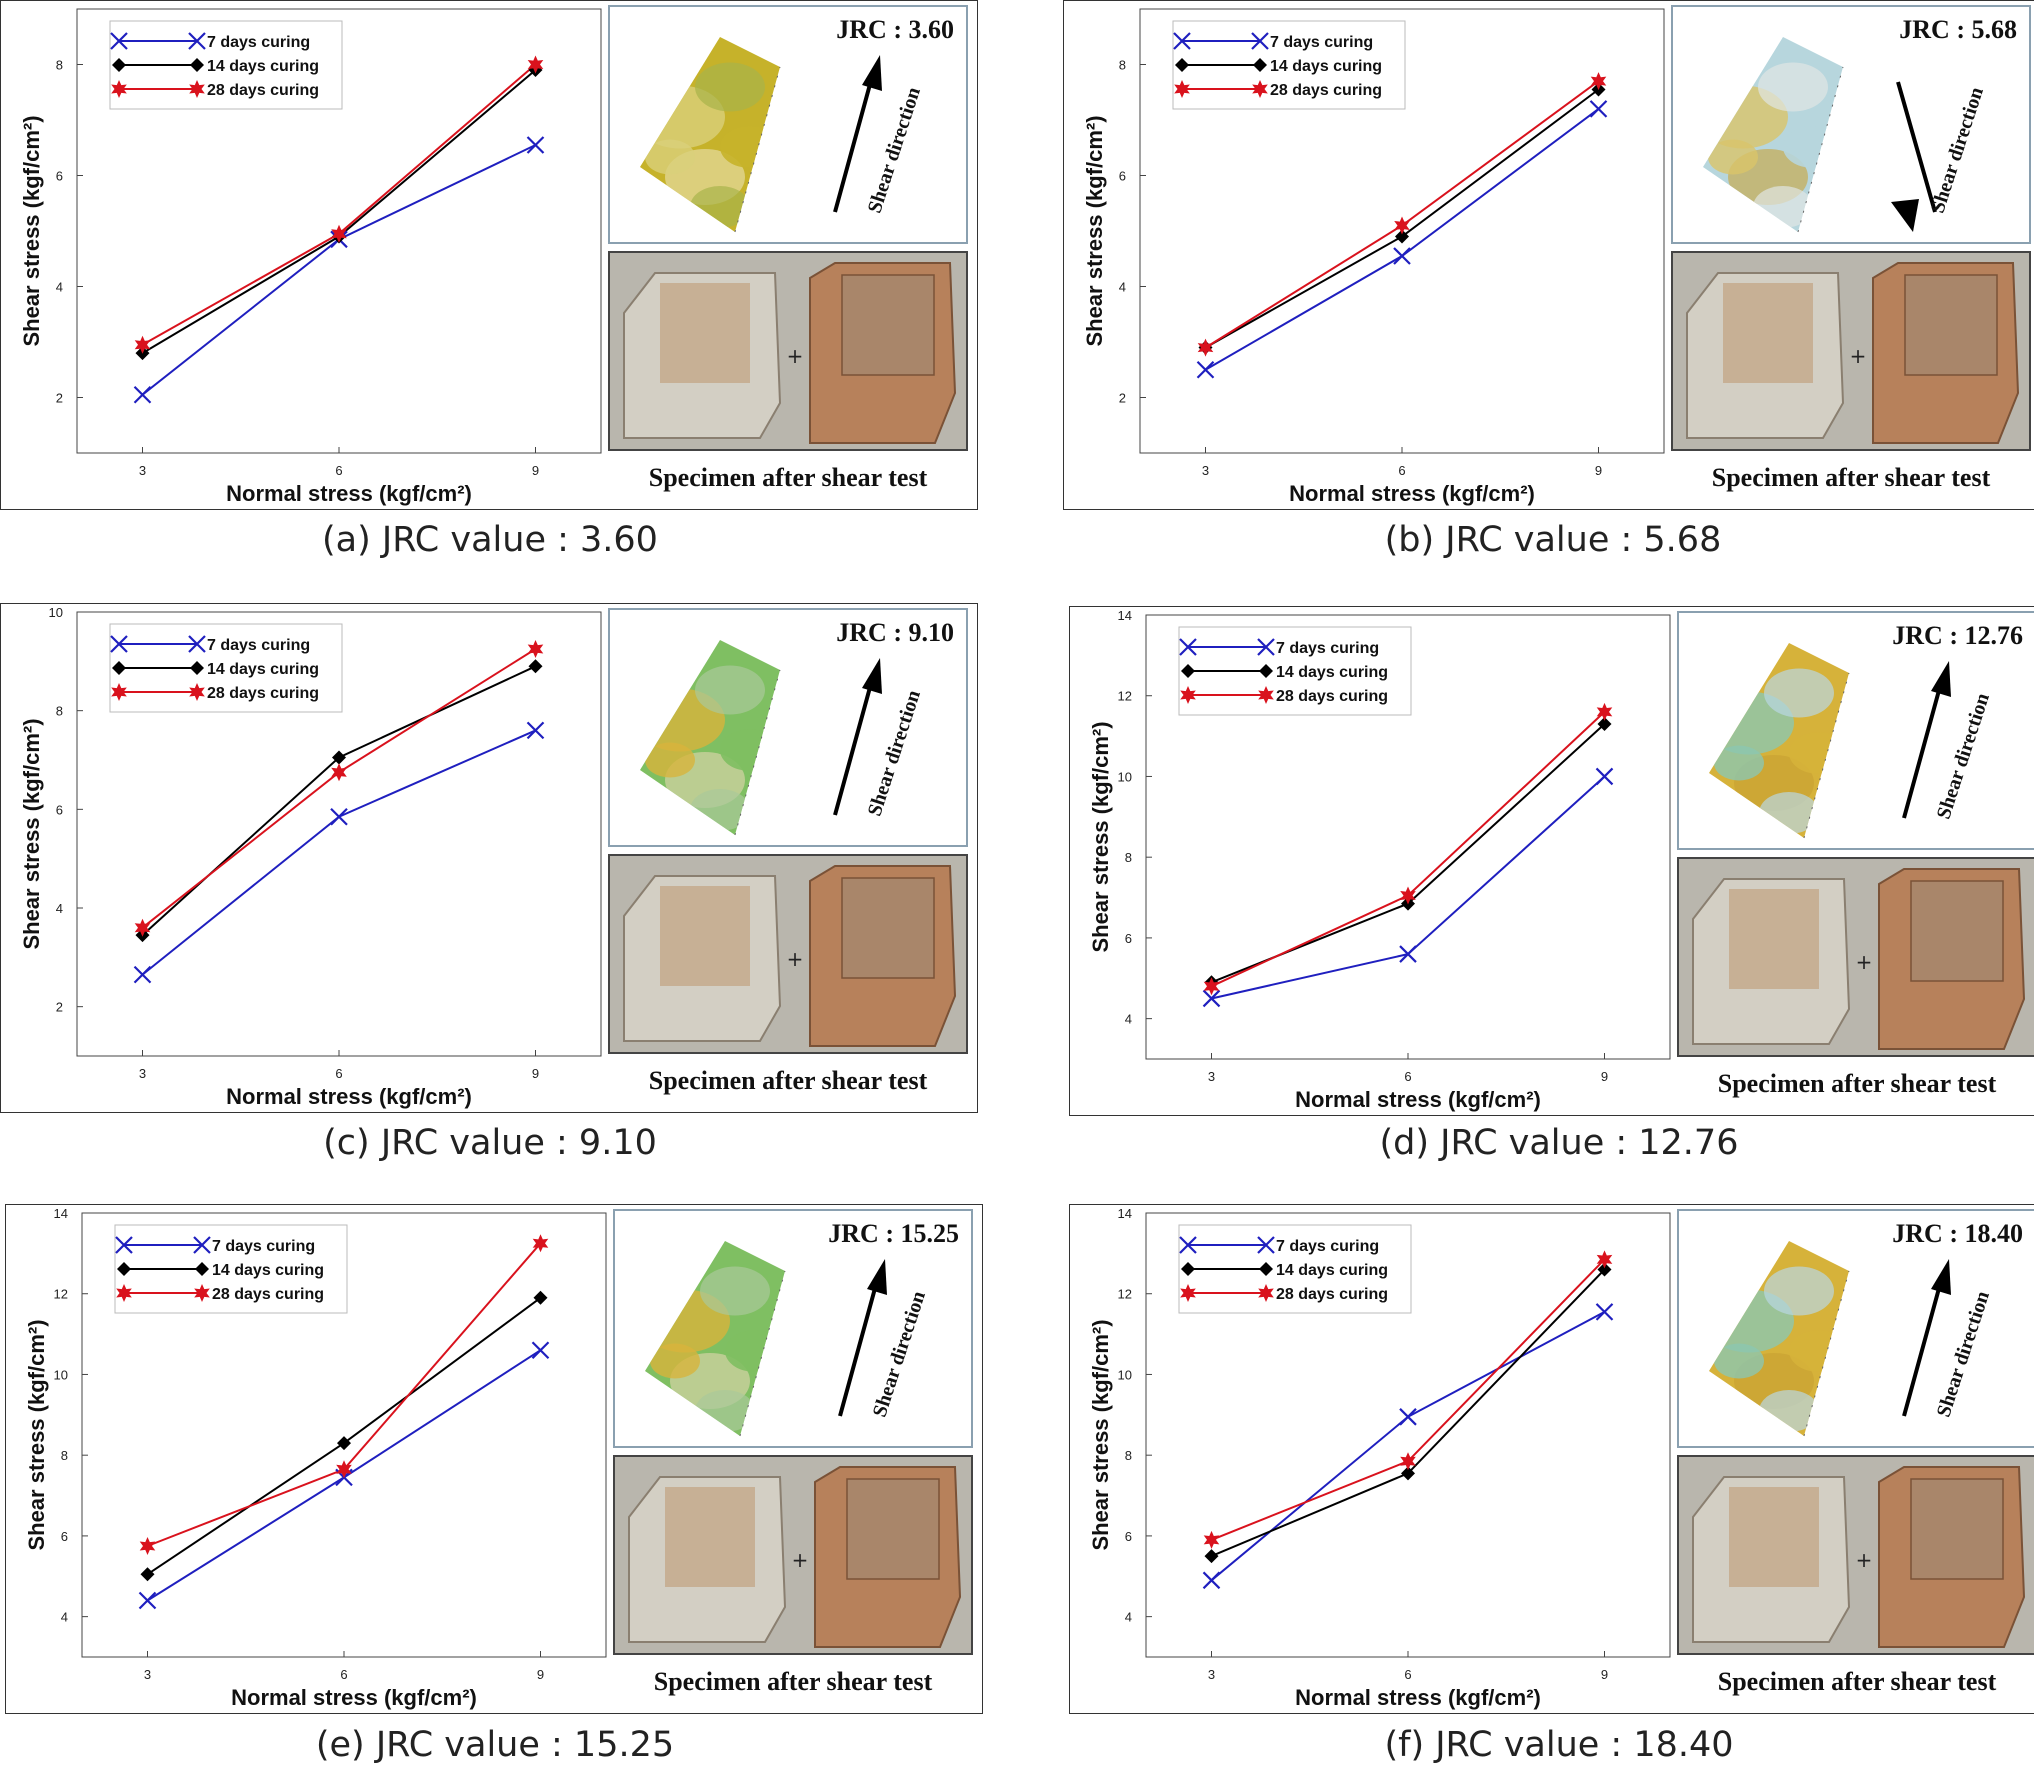 Image resolution: width=2034 pixels, height=1780 pixels. What do you see at coordinates (1122, 398) in the screenshot?
I see `y-tick-label: 2` at bounding box center [1122, 398].